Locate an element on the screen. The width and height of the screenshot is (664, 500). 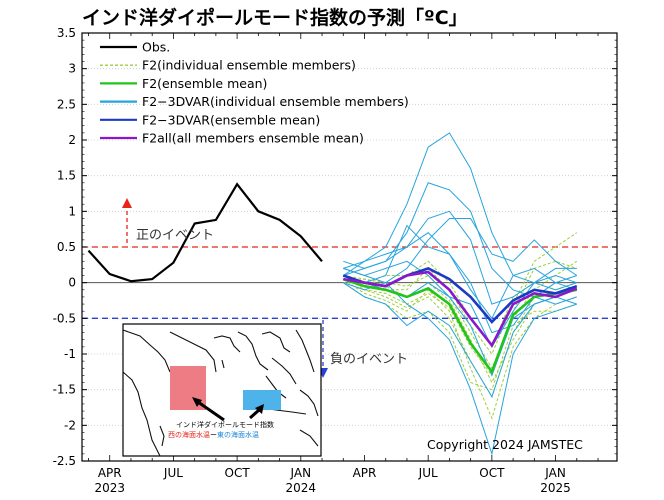
y-tick-label: -0.5 is located at coordinates (64, 318).